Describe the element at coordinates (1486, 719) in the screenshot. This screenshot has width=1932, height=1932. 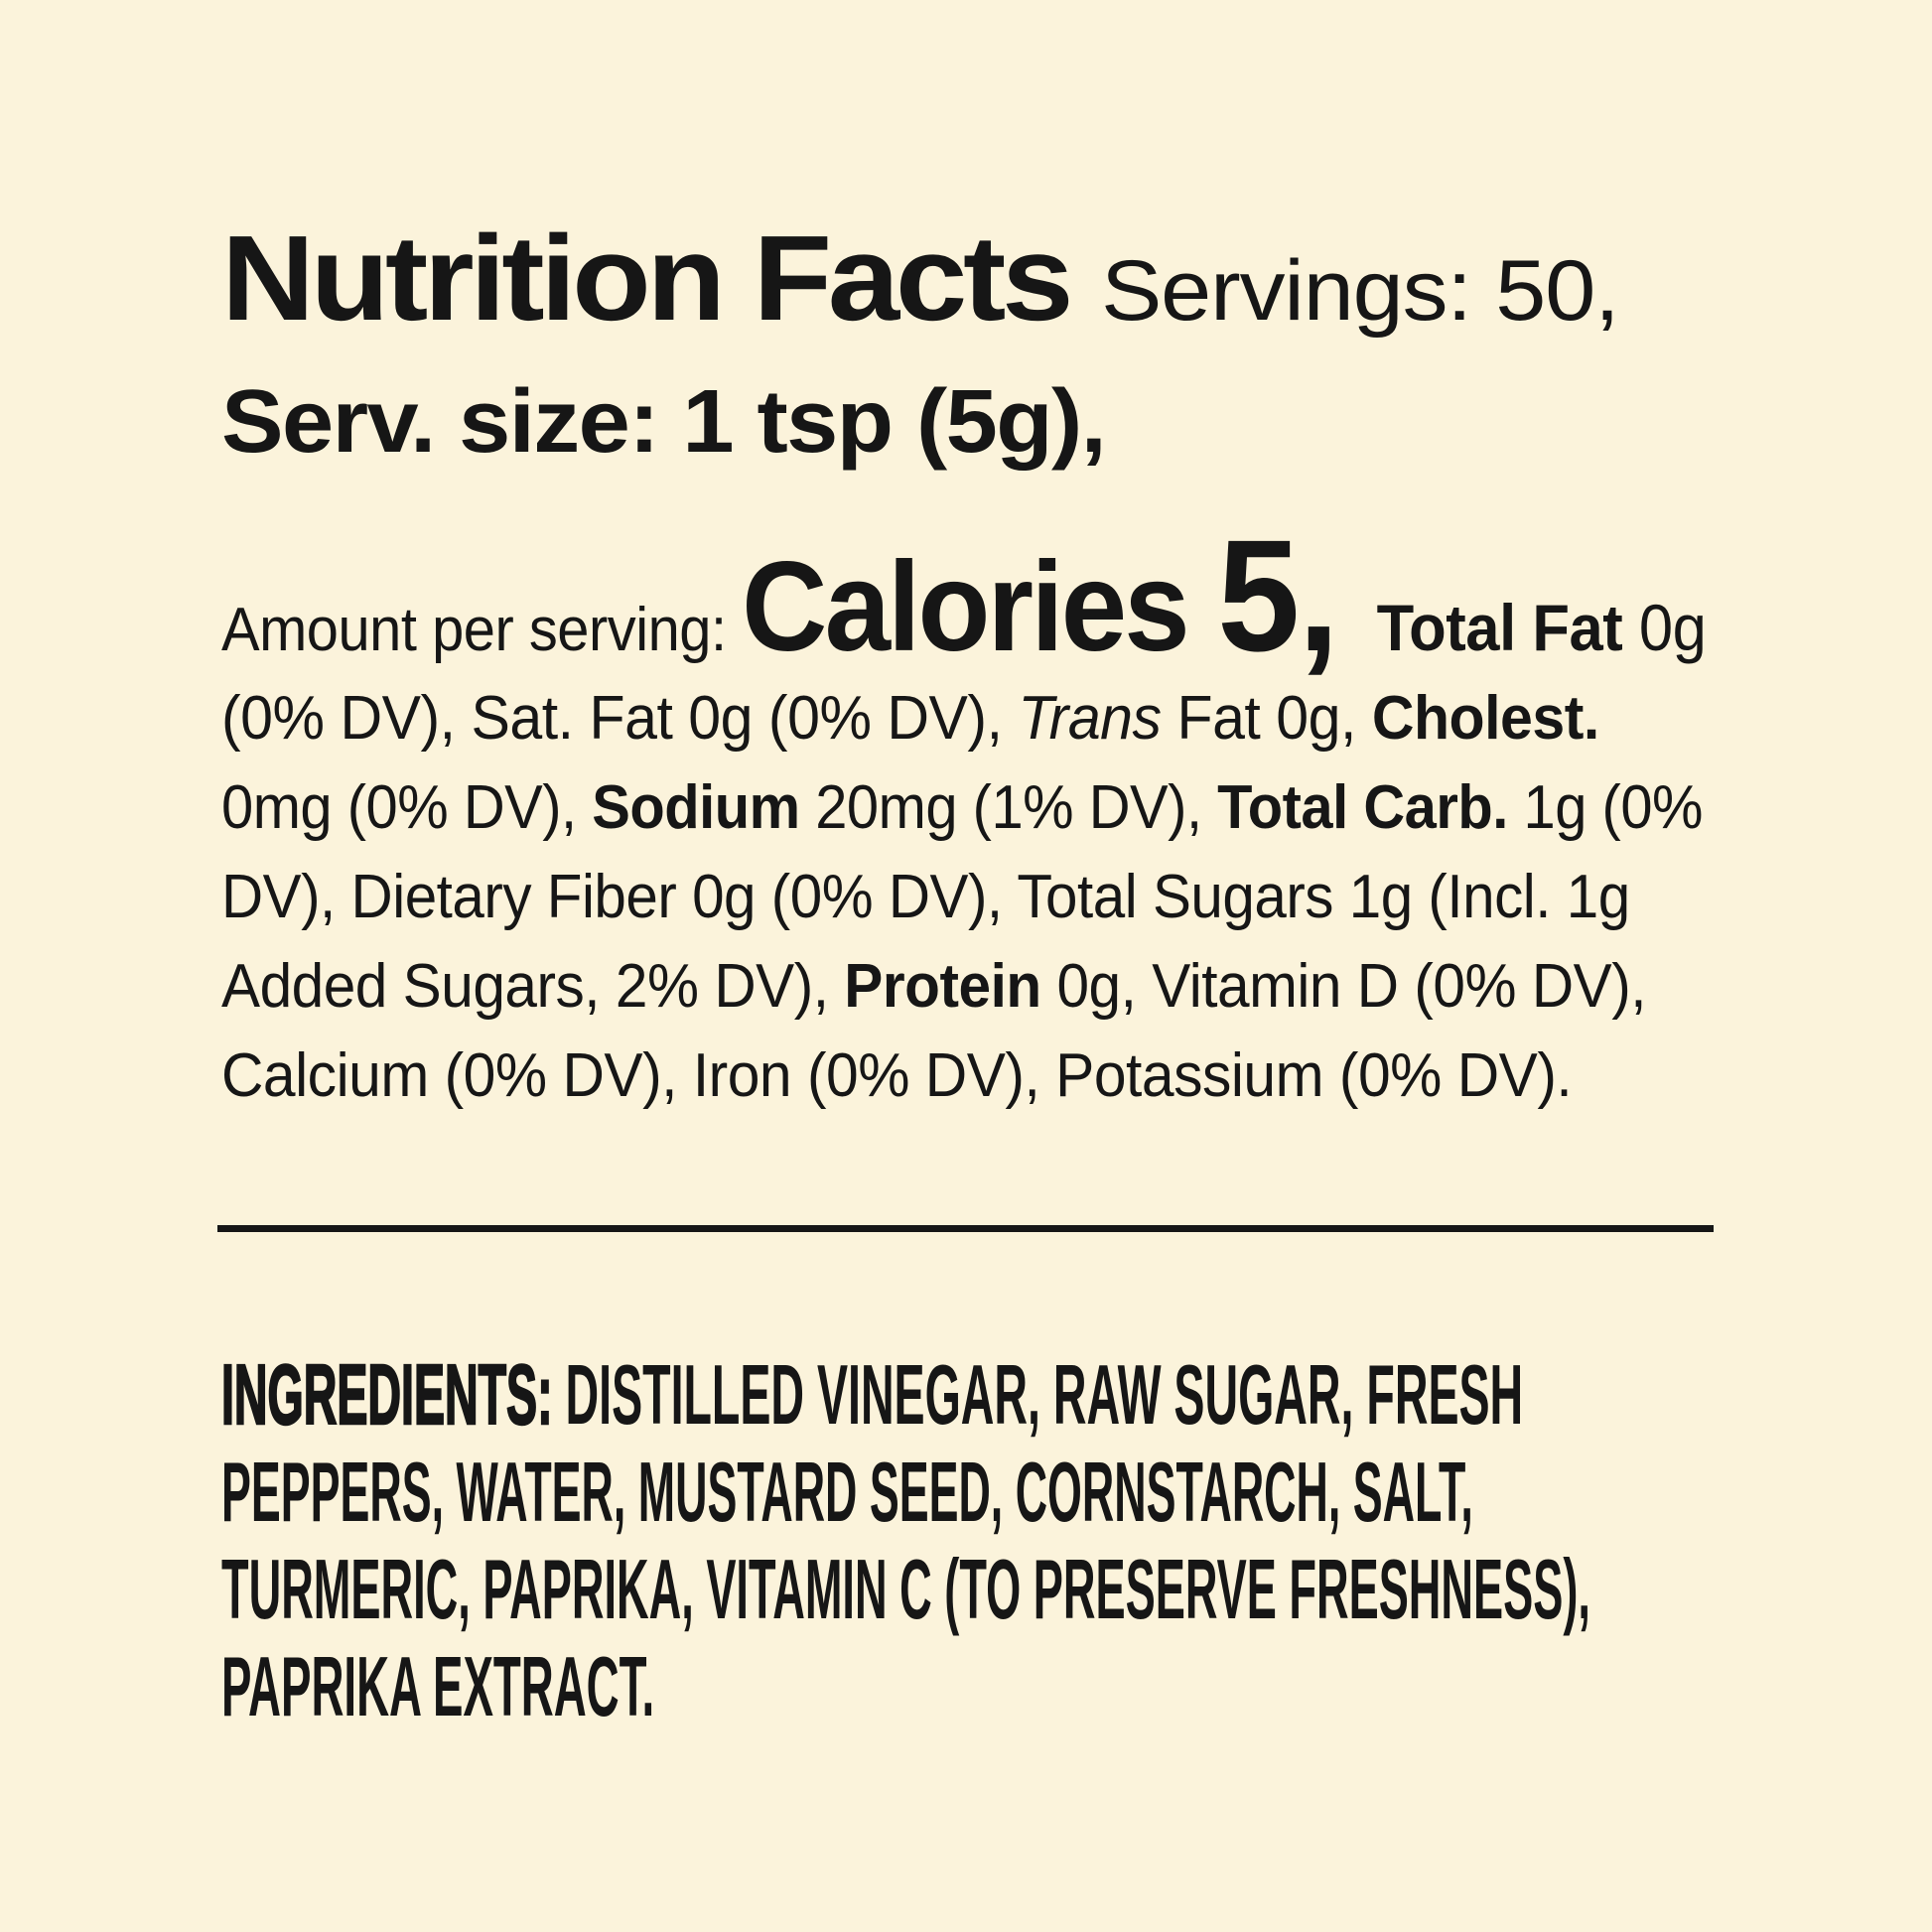
I see `text-segment: Cholest.` at that location.